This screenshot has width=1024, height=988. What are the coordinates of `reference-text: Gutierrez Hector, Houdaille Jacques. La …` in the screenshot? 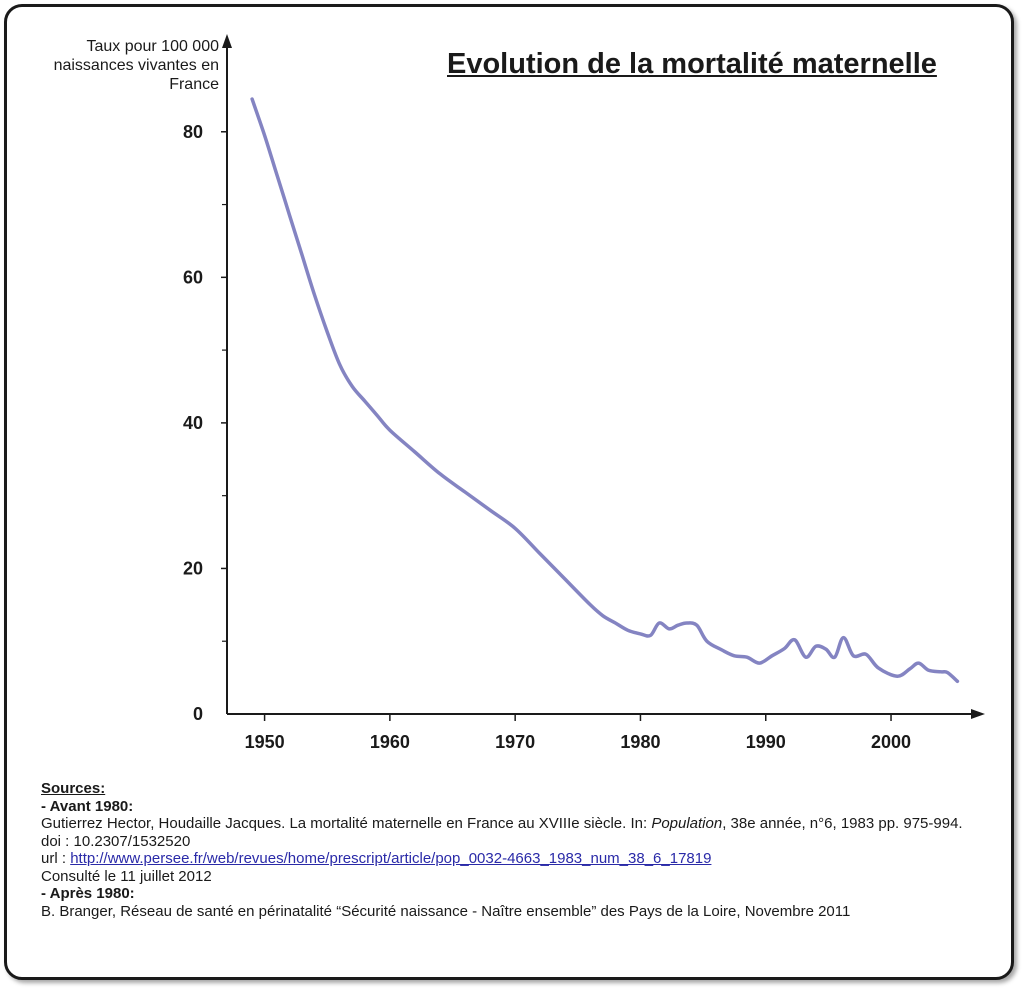 It's located at (346, 823).